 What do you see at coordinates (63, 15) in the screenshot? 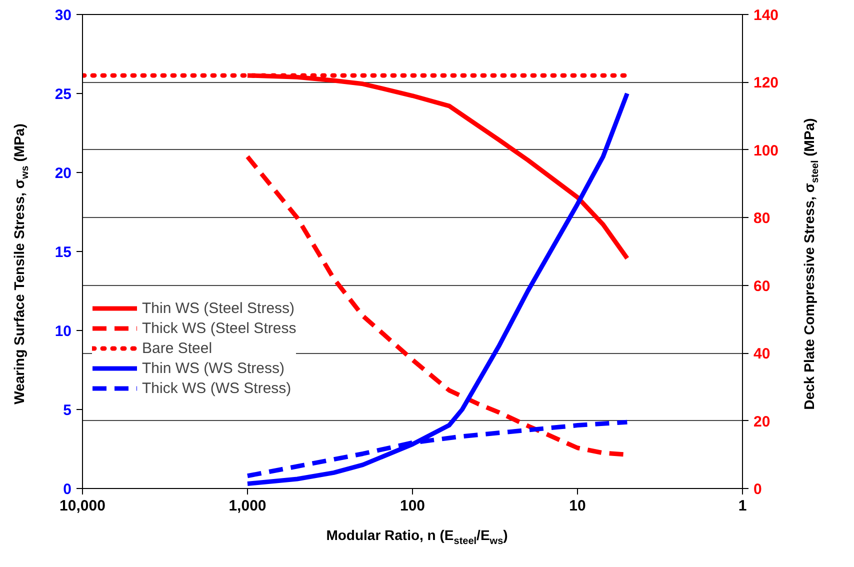
I see `y-tick-label: 30` at bounding box center [63, 15].